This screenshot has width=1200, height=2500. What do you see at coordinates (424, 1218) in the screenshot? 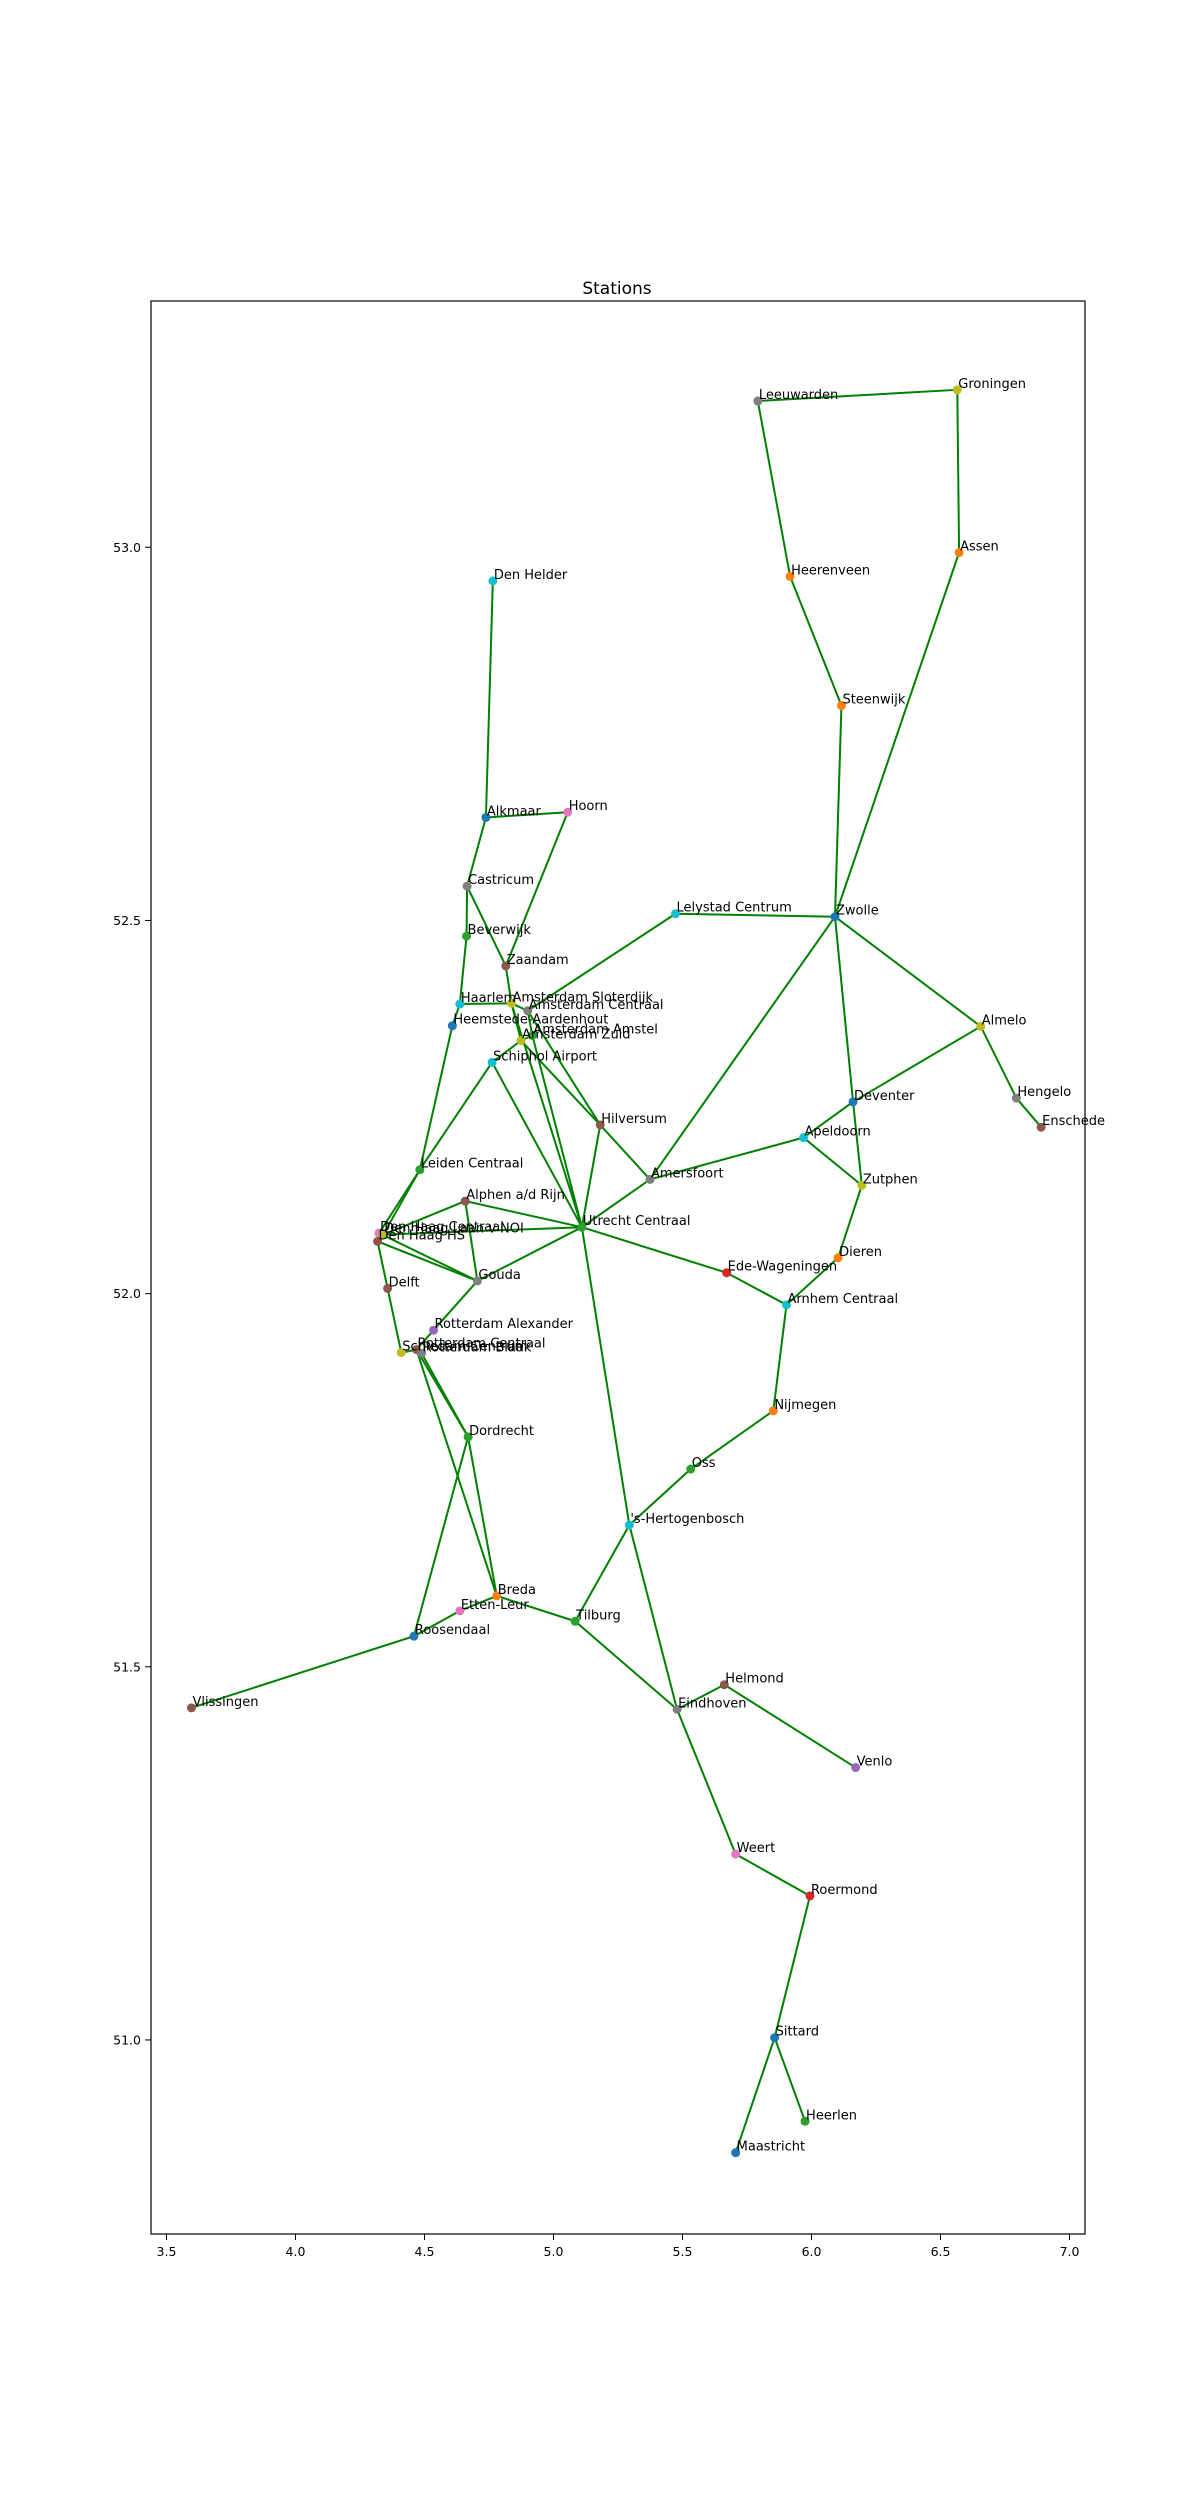
I see `edge-alphen-a-d-rijn-den-haag-laan-v-noi` at bounding box center [424, 1218].